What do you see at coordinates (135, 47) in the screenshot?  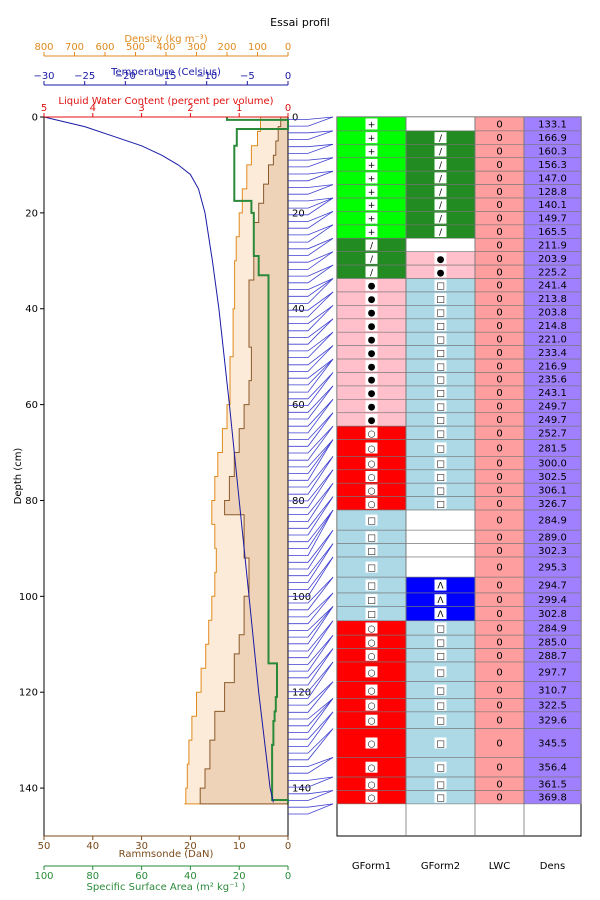 I see `density-axis-tick-label: 500` at bounding box center [135, 47].